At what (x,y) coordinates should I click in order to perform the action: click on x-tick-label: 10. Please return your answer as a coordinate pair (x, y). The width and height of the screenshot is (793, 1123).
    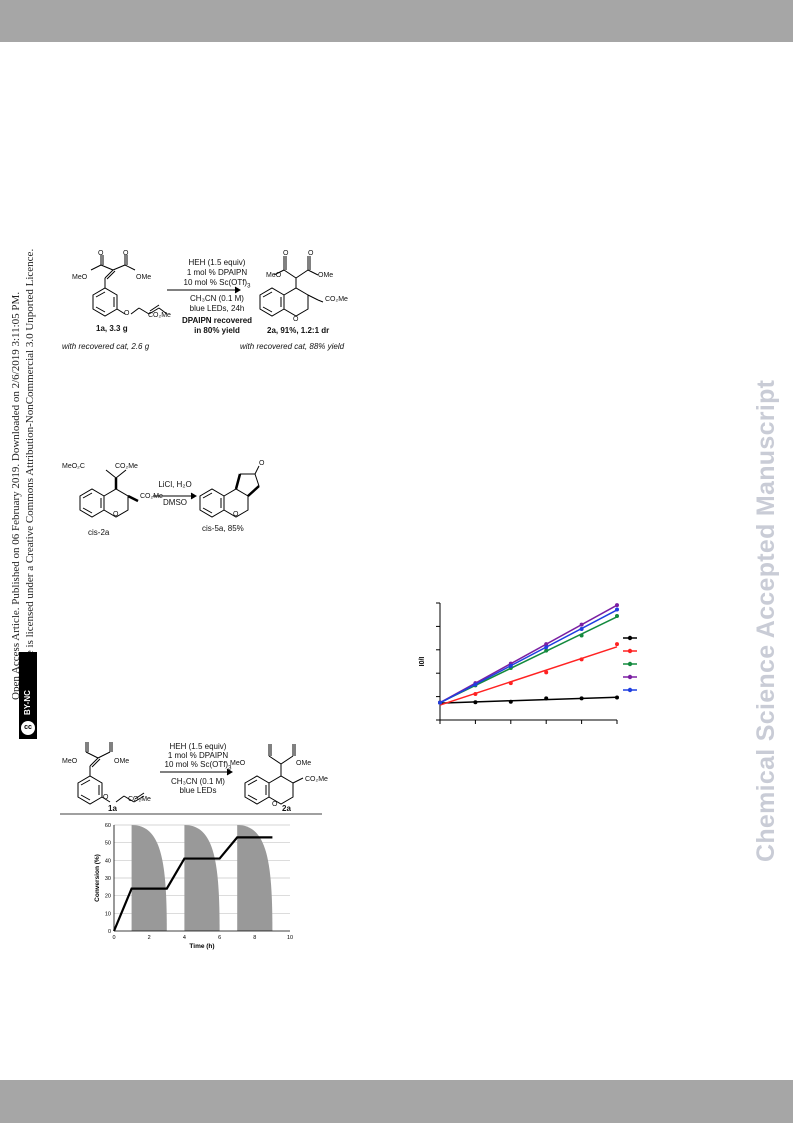
    Looking at the image, I should click on (290, 938).